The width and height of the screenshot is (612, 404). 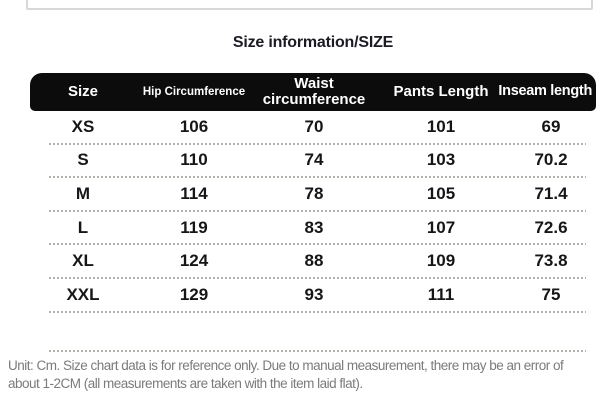 I want to click on column-header: Waist circumference, so click(x=314, y=91).